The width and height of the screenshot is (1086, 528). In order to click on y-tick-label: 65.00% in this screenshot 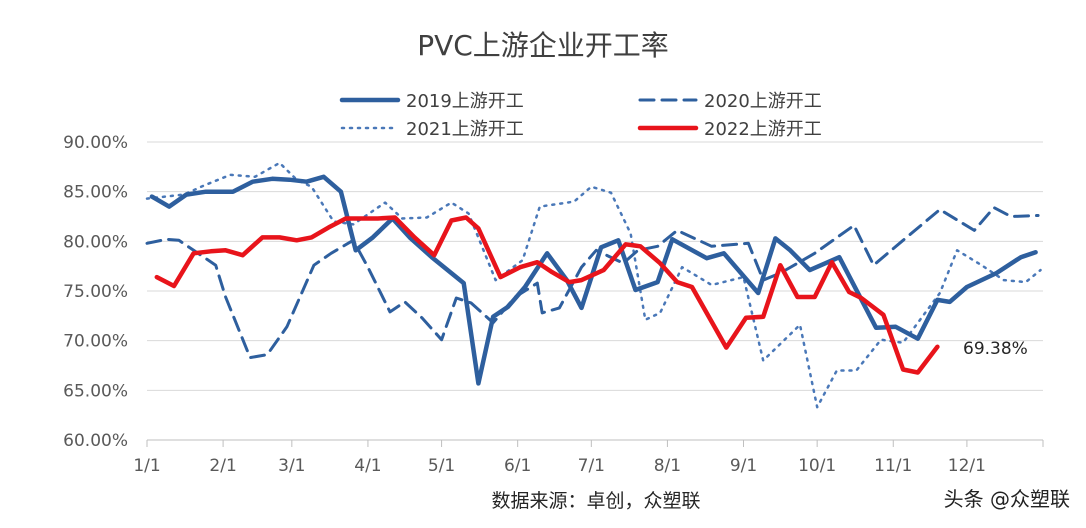, I will do `click(95, 391)`.